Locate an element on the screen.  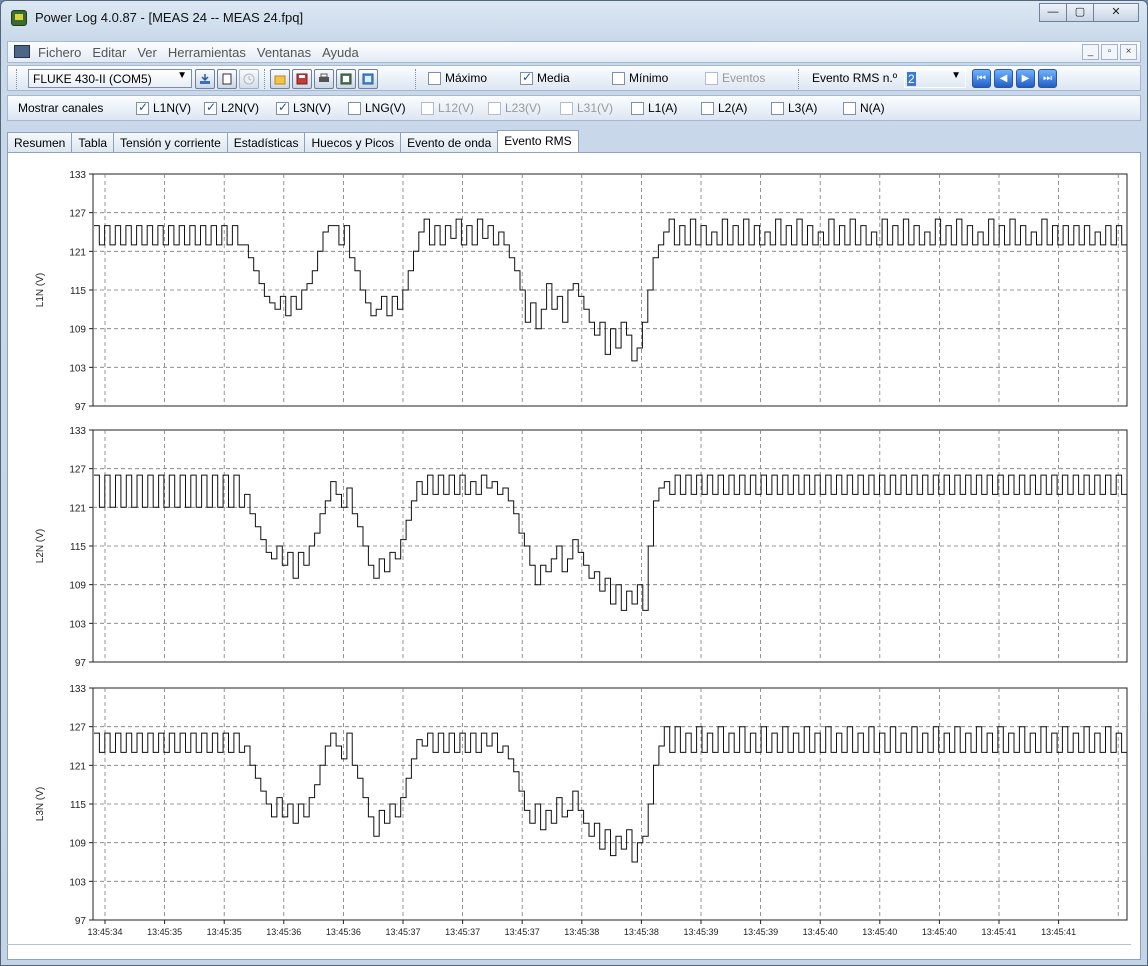
channel-checkbox-l3nv: L3N(V) is located at coordinates (303, 107).